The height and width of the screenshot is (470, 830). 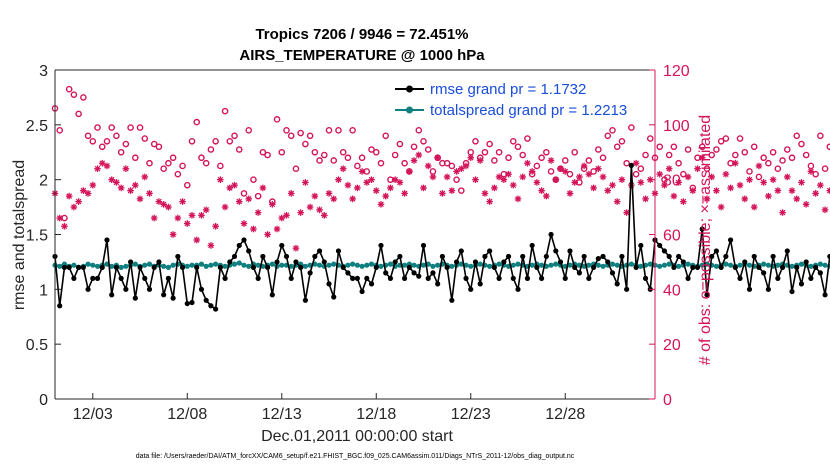 What do you see at coordinates (282, 414) in the screenshot?
I see `x-tick-label: 12/13` at bounding box center [282, 414].